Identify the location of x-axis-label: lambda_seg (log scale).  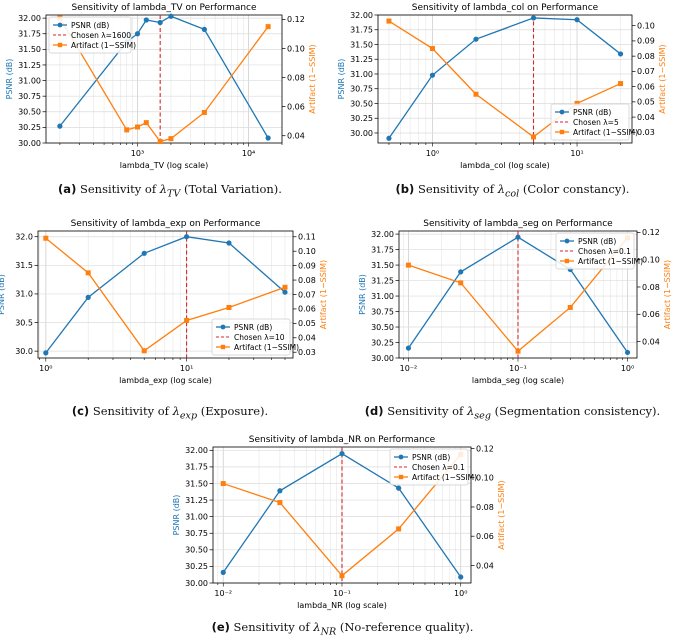
(518, 380).